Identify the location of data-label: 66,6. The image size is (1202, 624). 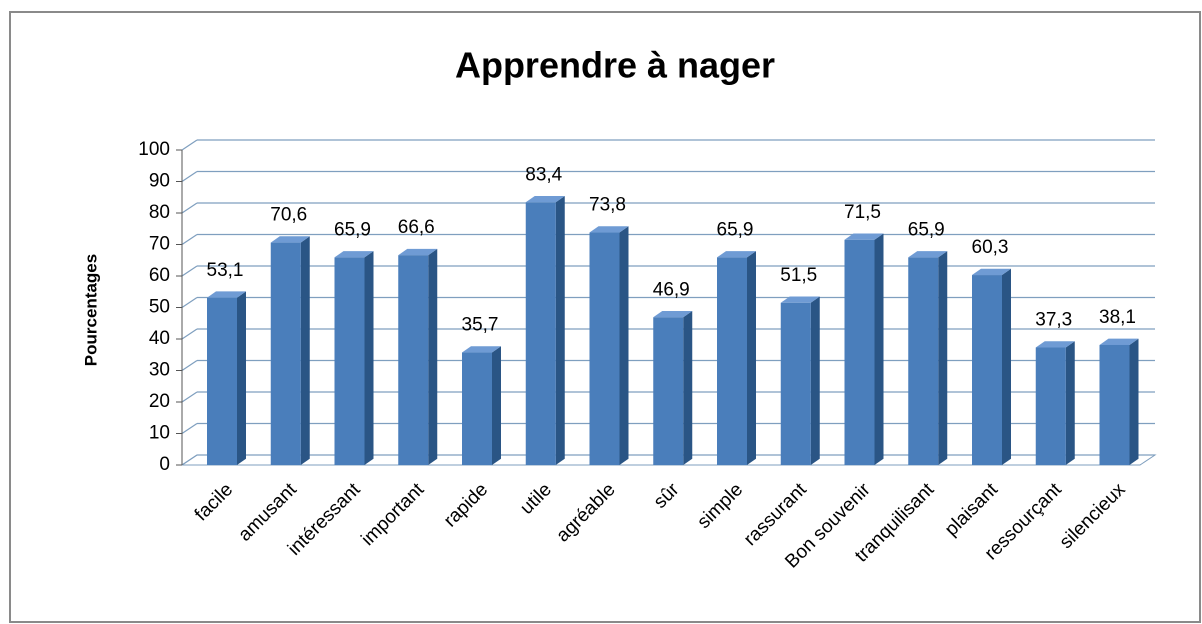
(416, 227).